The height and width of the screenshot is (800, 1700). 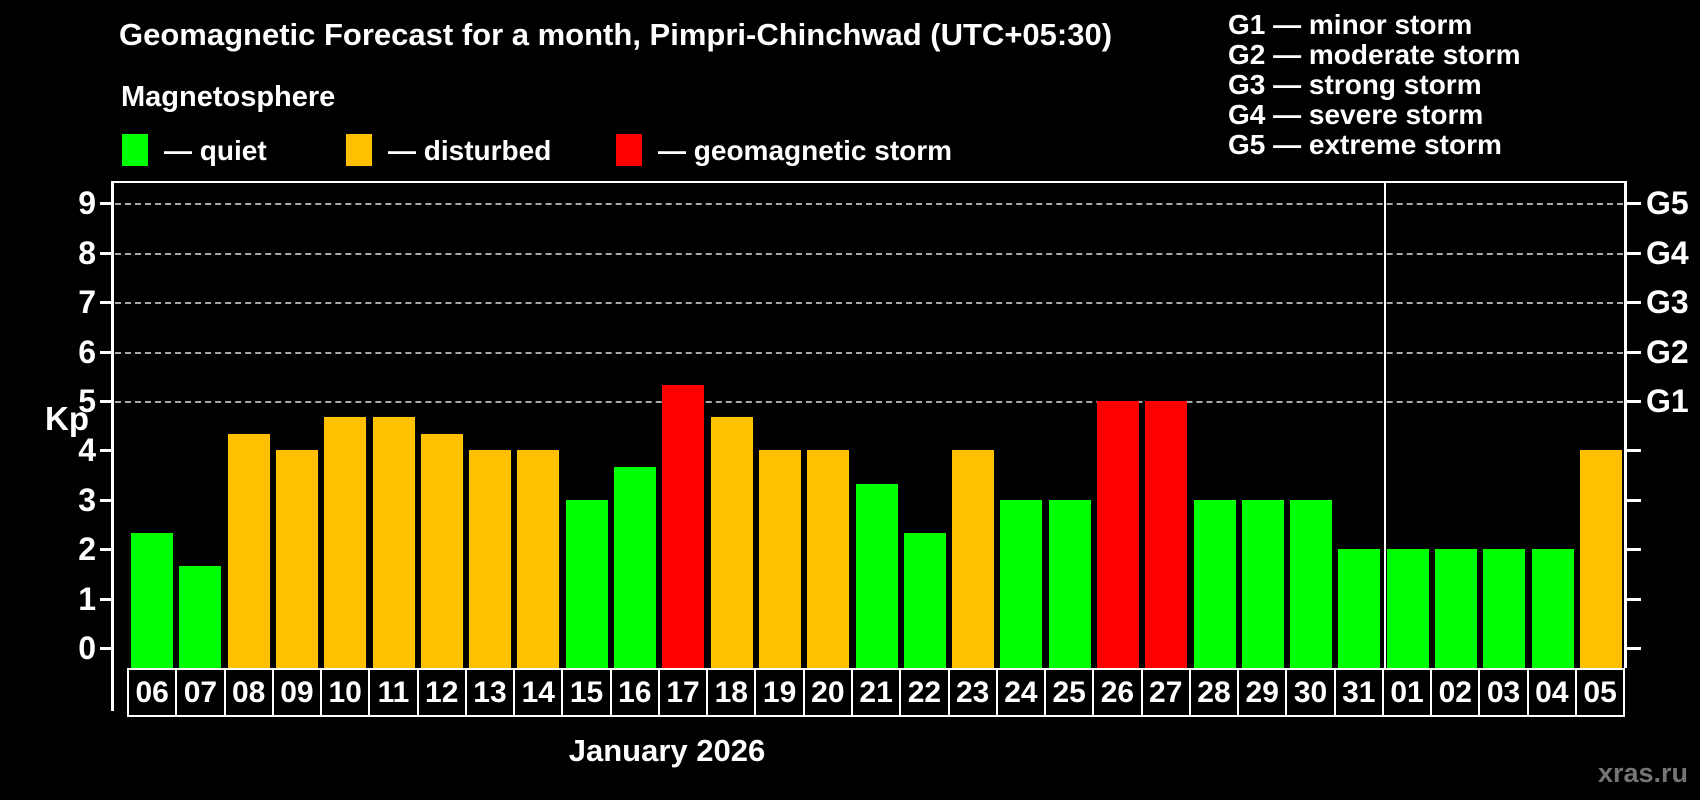 What do you see at coordinates (869, 402) in the screenshot?
I see `gridline-g1` at bounding box center [869, 402].